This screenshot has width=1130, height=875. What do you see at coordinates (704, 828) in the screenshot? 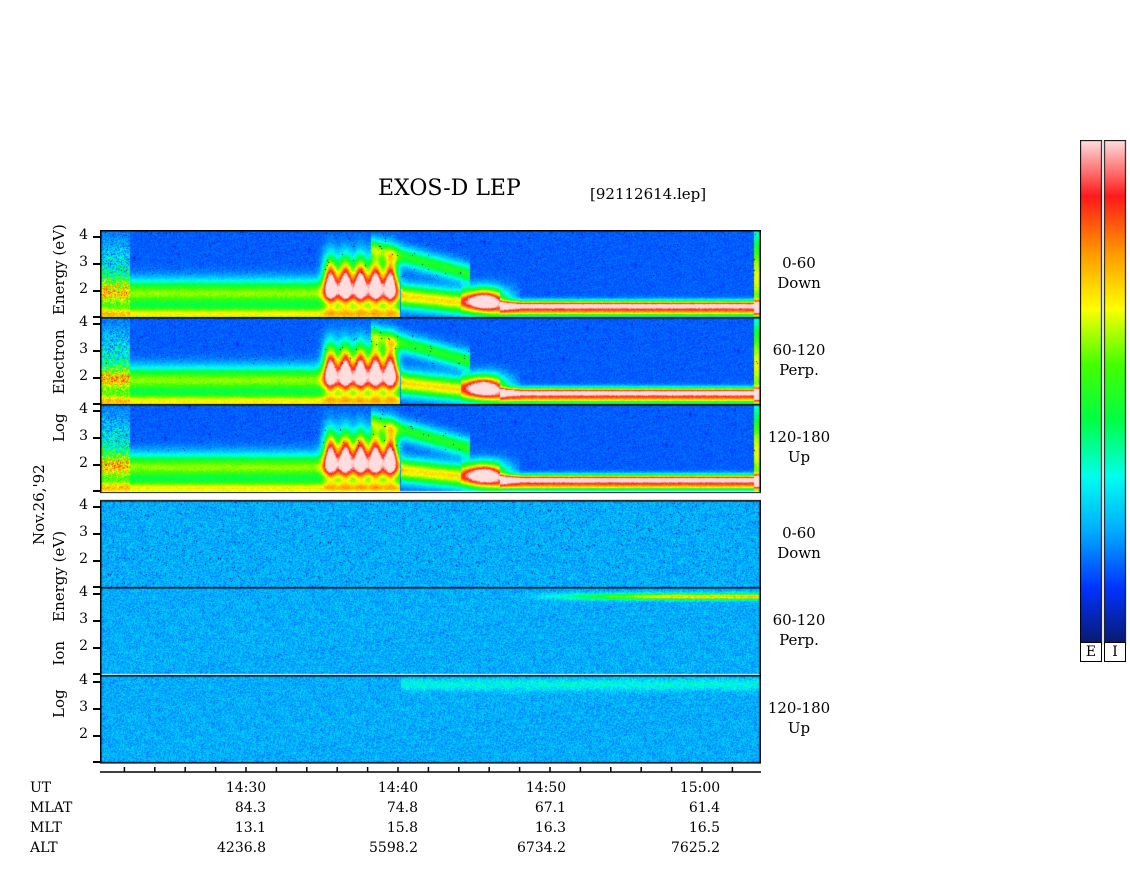
I see `table-cell: 16.5` at bounding box center [704, 828].